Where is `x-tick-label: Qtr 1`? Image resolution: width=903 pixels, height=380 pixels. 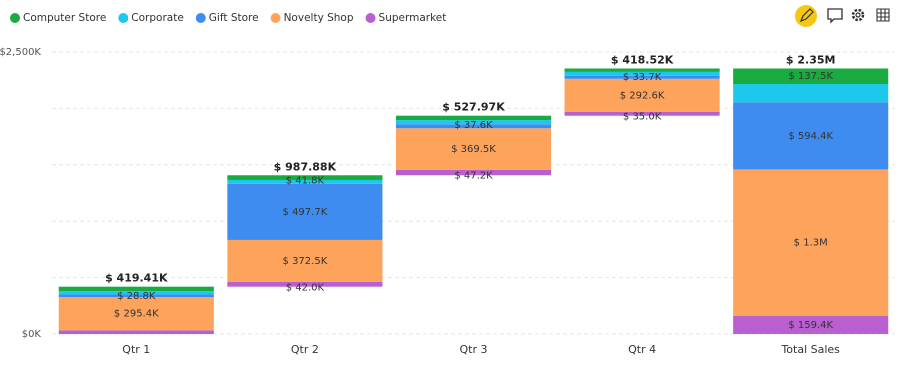 x-tick-label: Qtr 1 is located at coordinates (136, 349).